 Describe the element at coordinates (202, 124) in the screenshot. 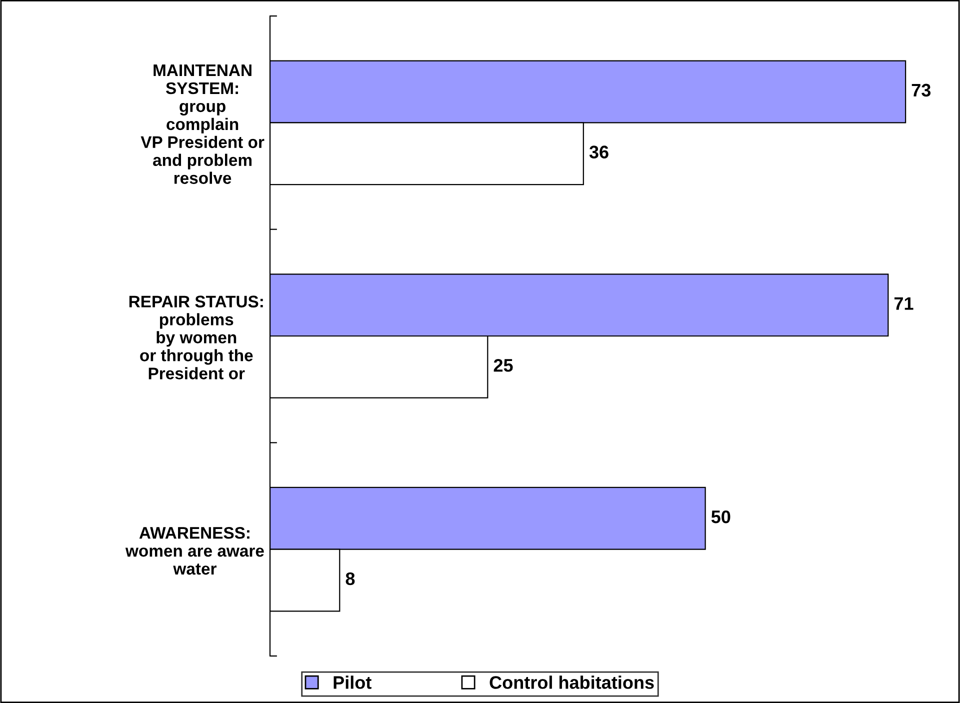

I see `y-tick-label: MAINTENAN SYSTEM: group complain VP President or and problem resolve` at that location.